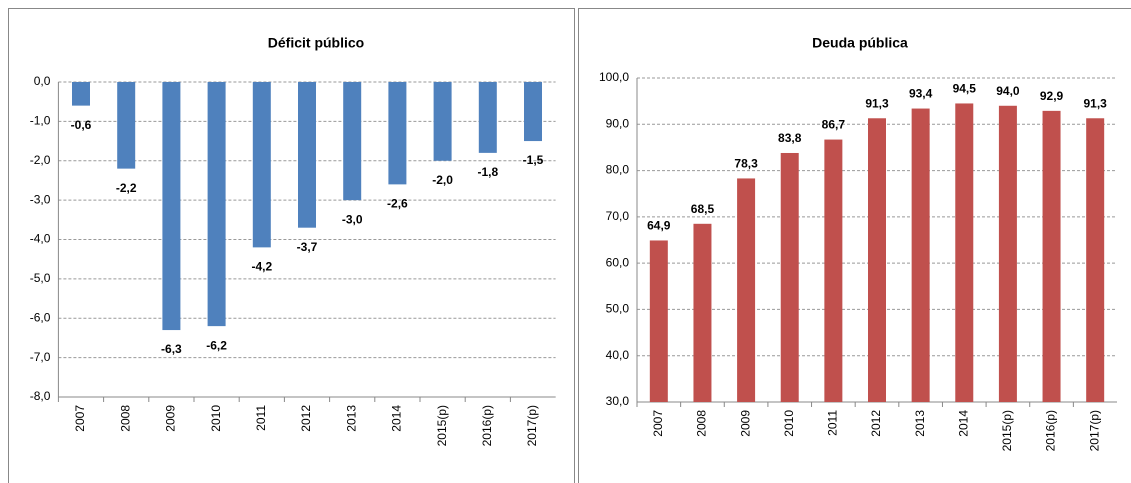  I want to click on value-label: 78,3, so click(746, 164).